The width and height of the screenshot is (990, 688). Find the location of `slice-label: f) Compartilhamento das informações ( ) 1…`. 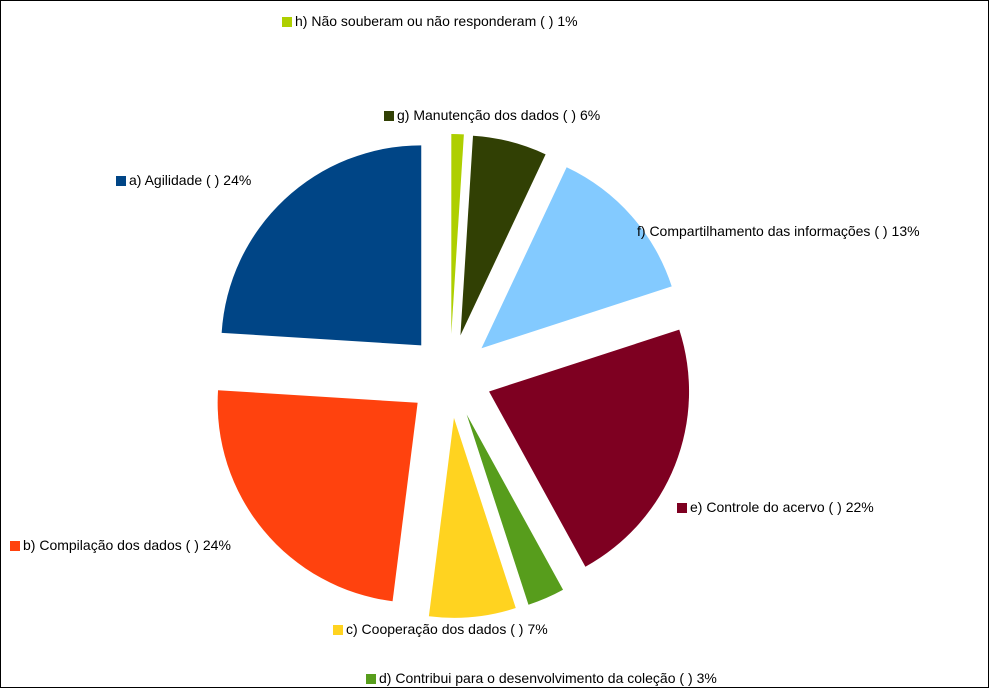

slice-label: f) Compartilhamento das informações ( ) 1… is located at coordinates (778, 231).